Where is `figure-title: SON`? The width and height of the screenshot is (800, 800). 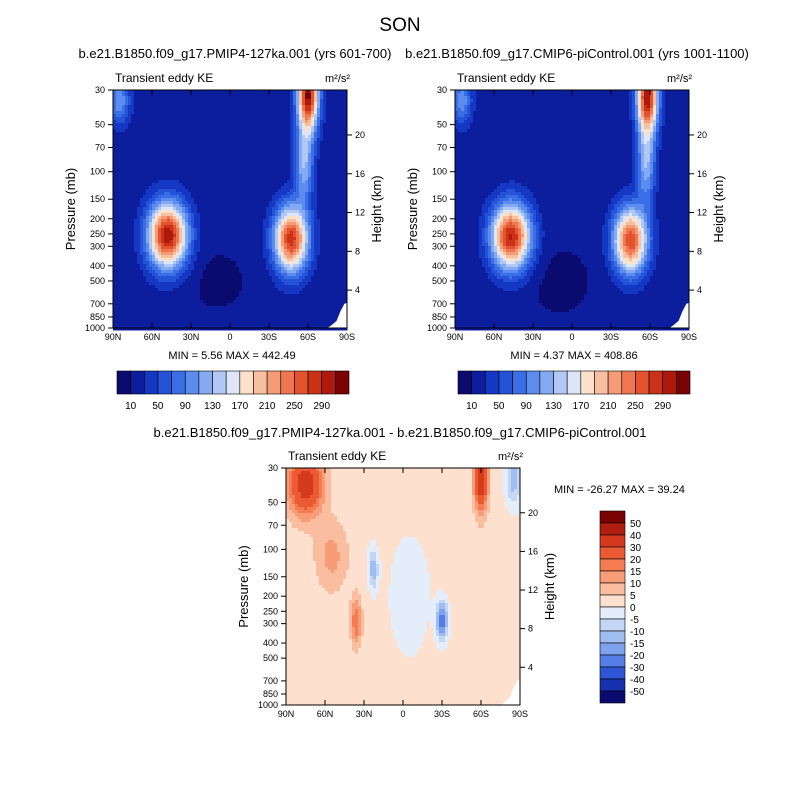
figure-title: SON is located at coordinates (399, 25).